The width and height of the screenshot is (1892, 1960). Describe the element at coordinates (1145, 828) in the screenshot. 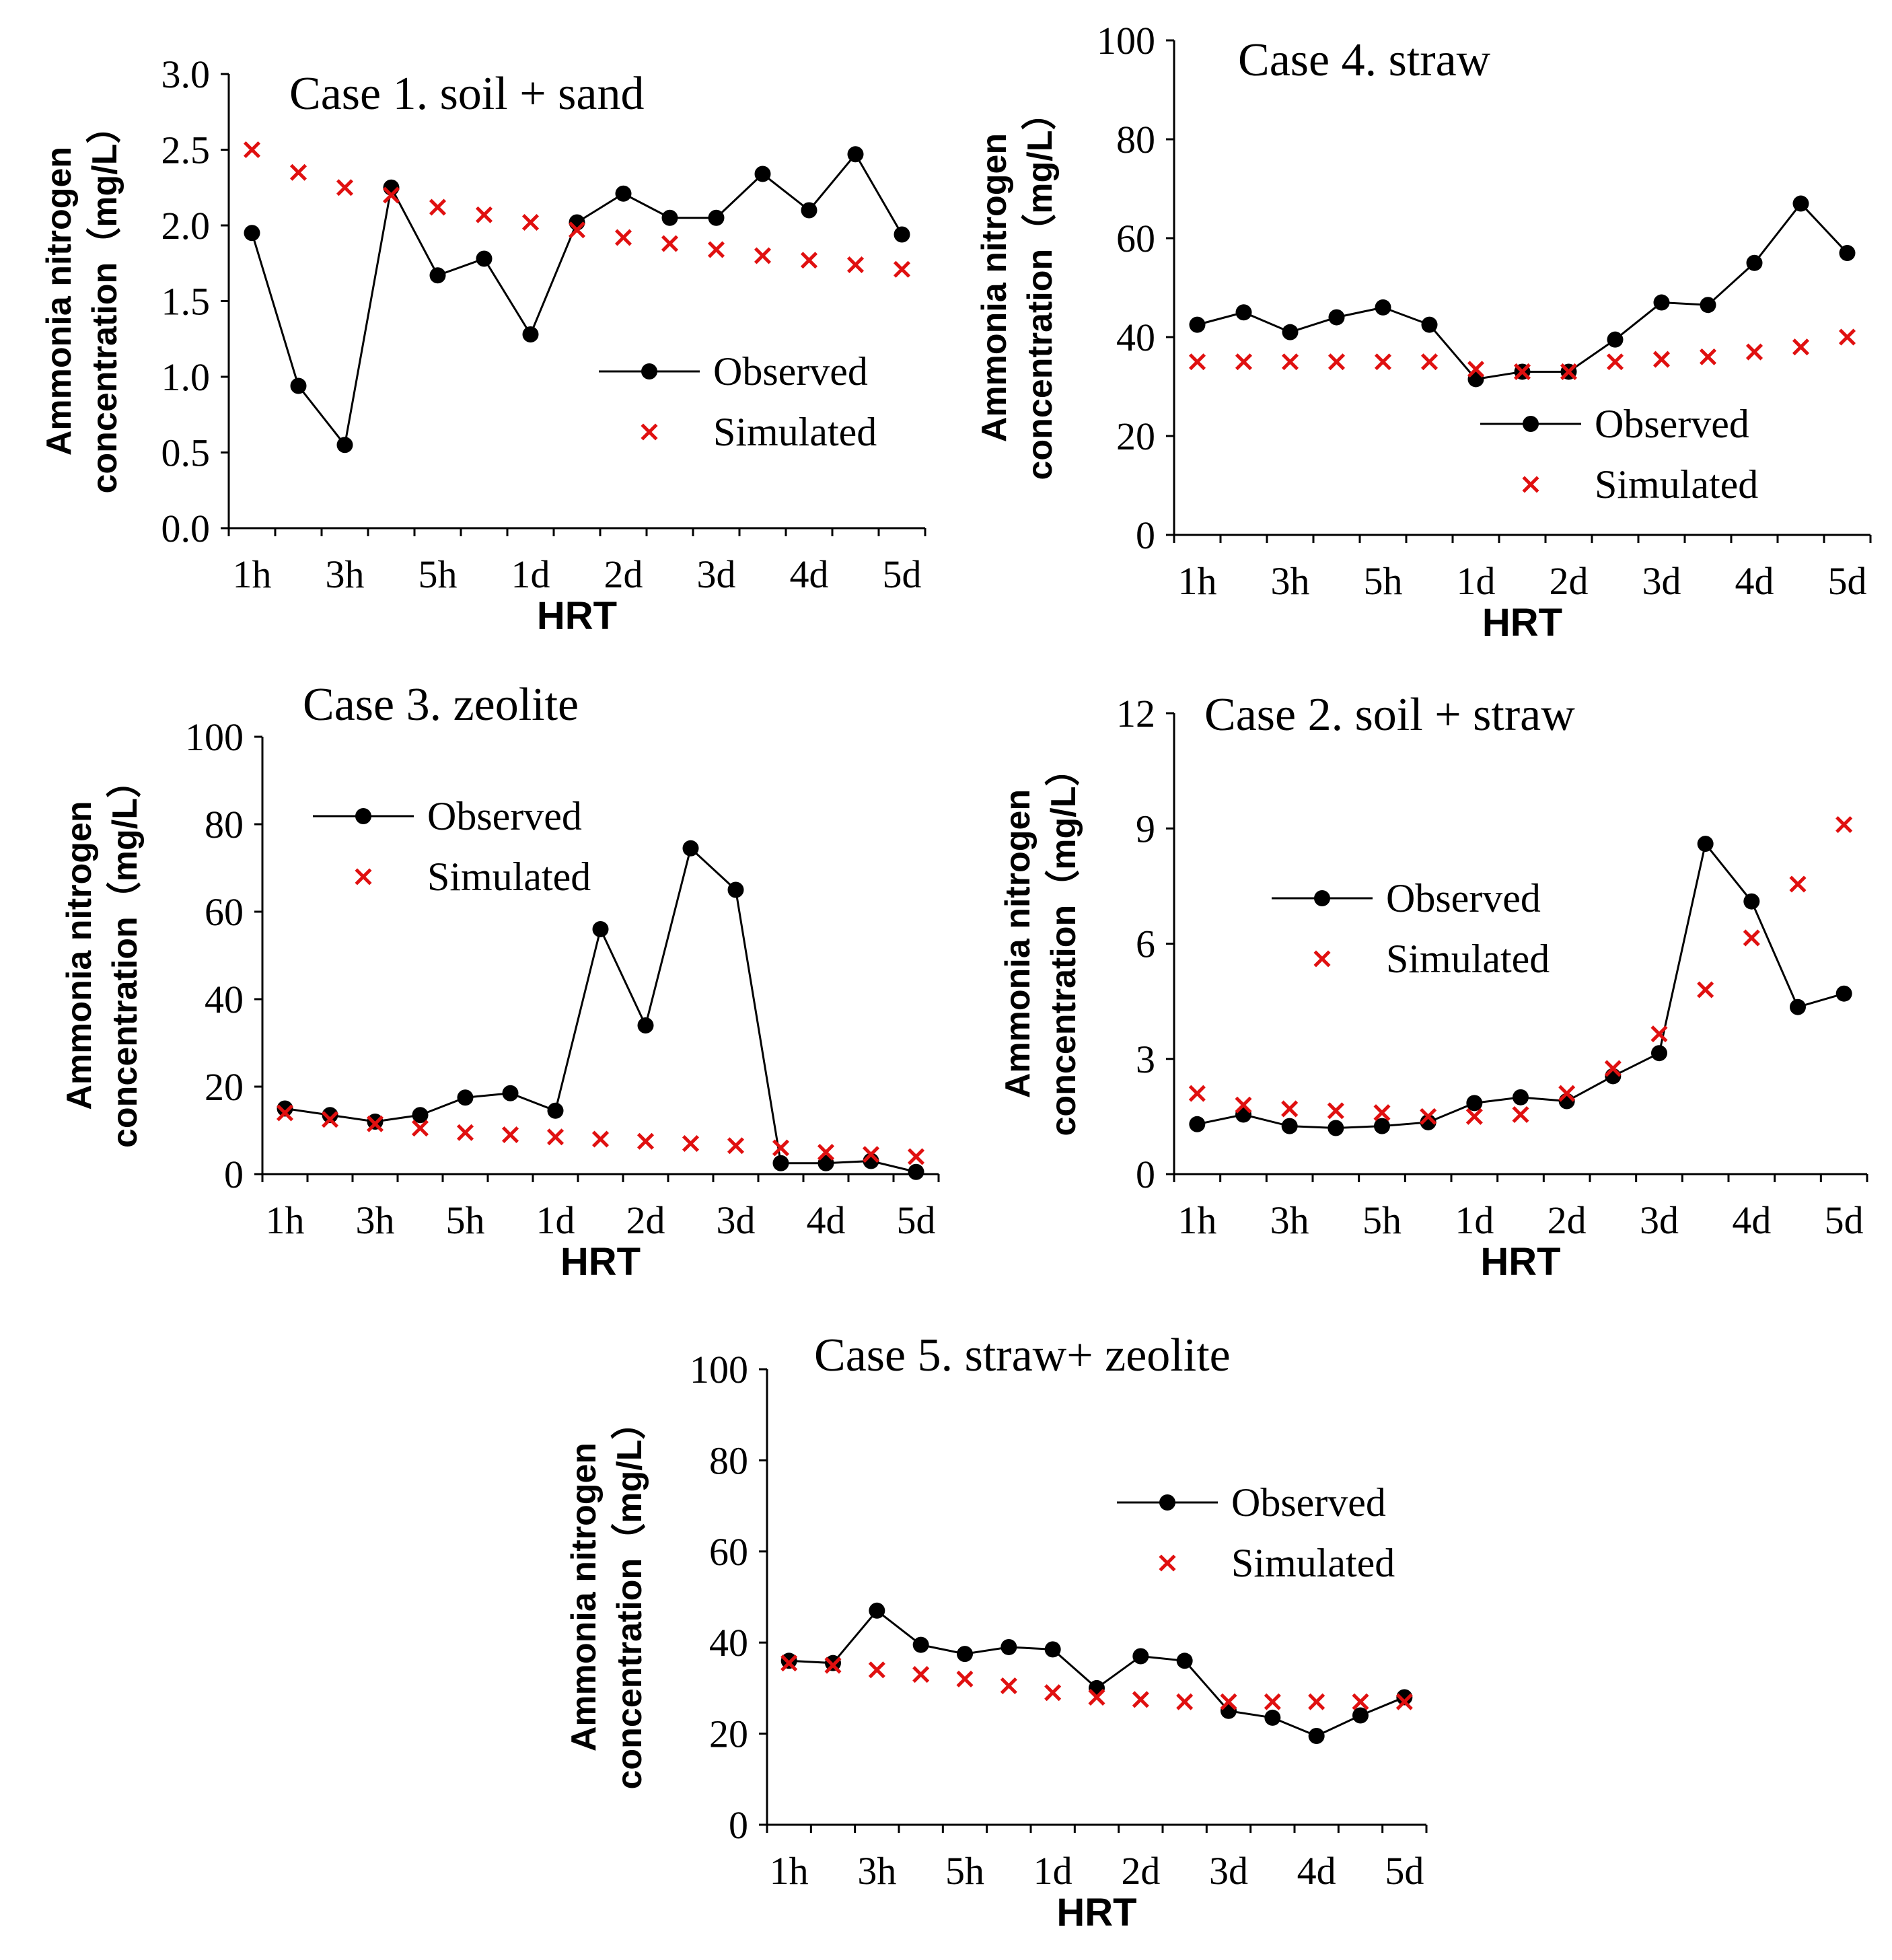

I see `y-tick-label: 9` at that location.